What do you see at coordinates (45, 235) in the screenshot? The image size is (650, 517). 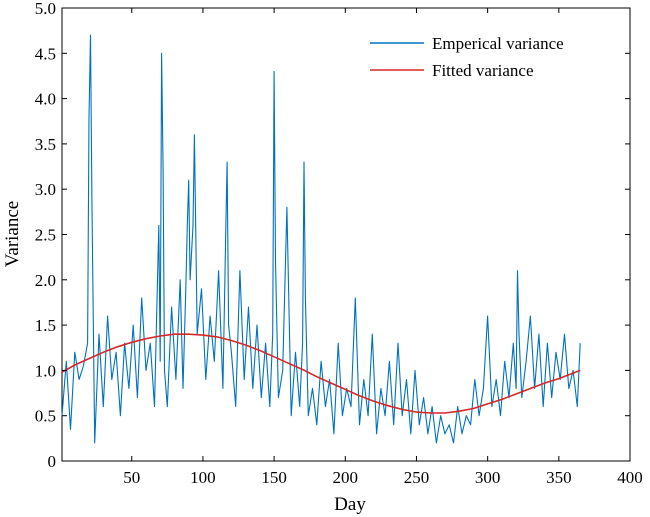 I see `y-tick-label: 2.5` at bounding box center [45, 235].